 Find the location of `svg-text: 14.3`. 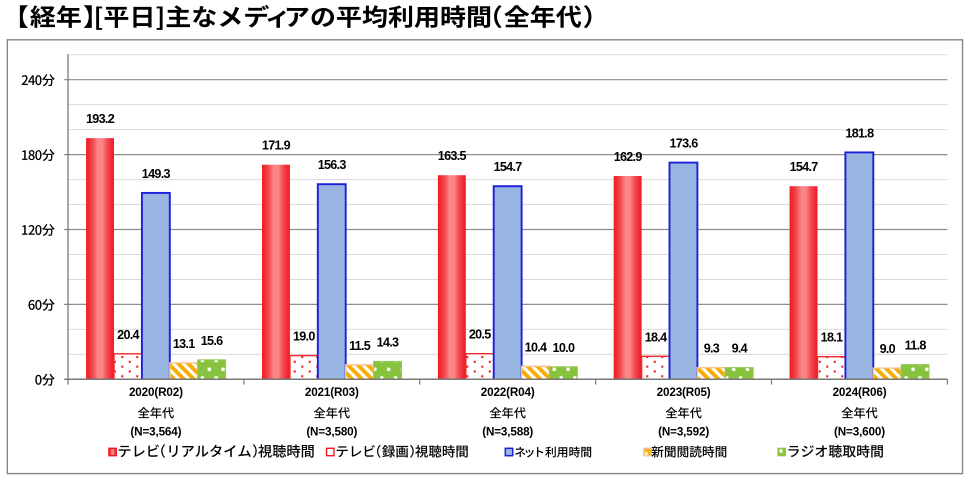

svg-text: 14.3 is located at coordinates (388, 342).